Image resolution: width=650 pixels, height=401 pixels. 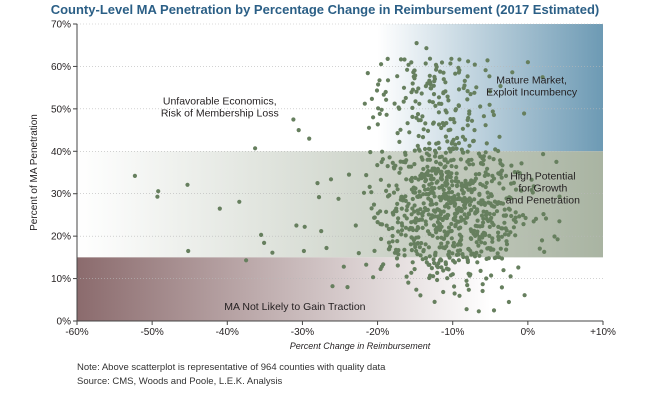 What do you see at coordinates (543, 200) in the screenshot?
I see `annotation-high-potential-line: and Penetration` at bounding box center [543, 200].